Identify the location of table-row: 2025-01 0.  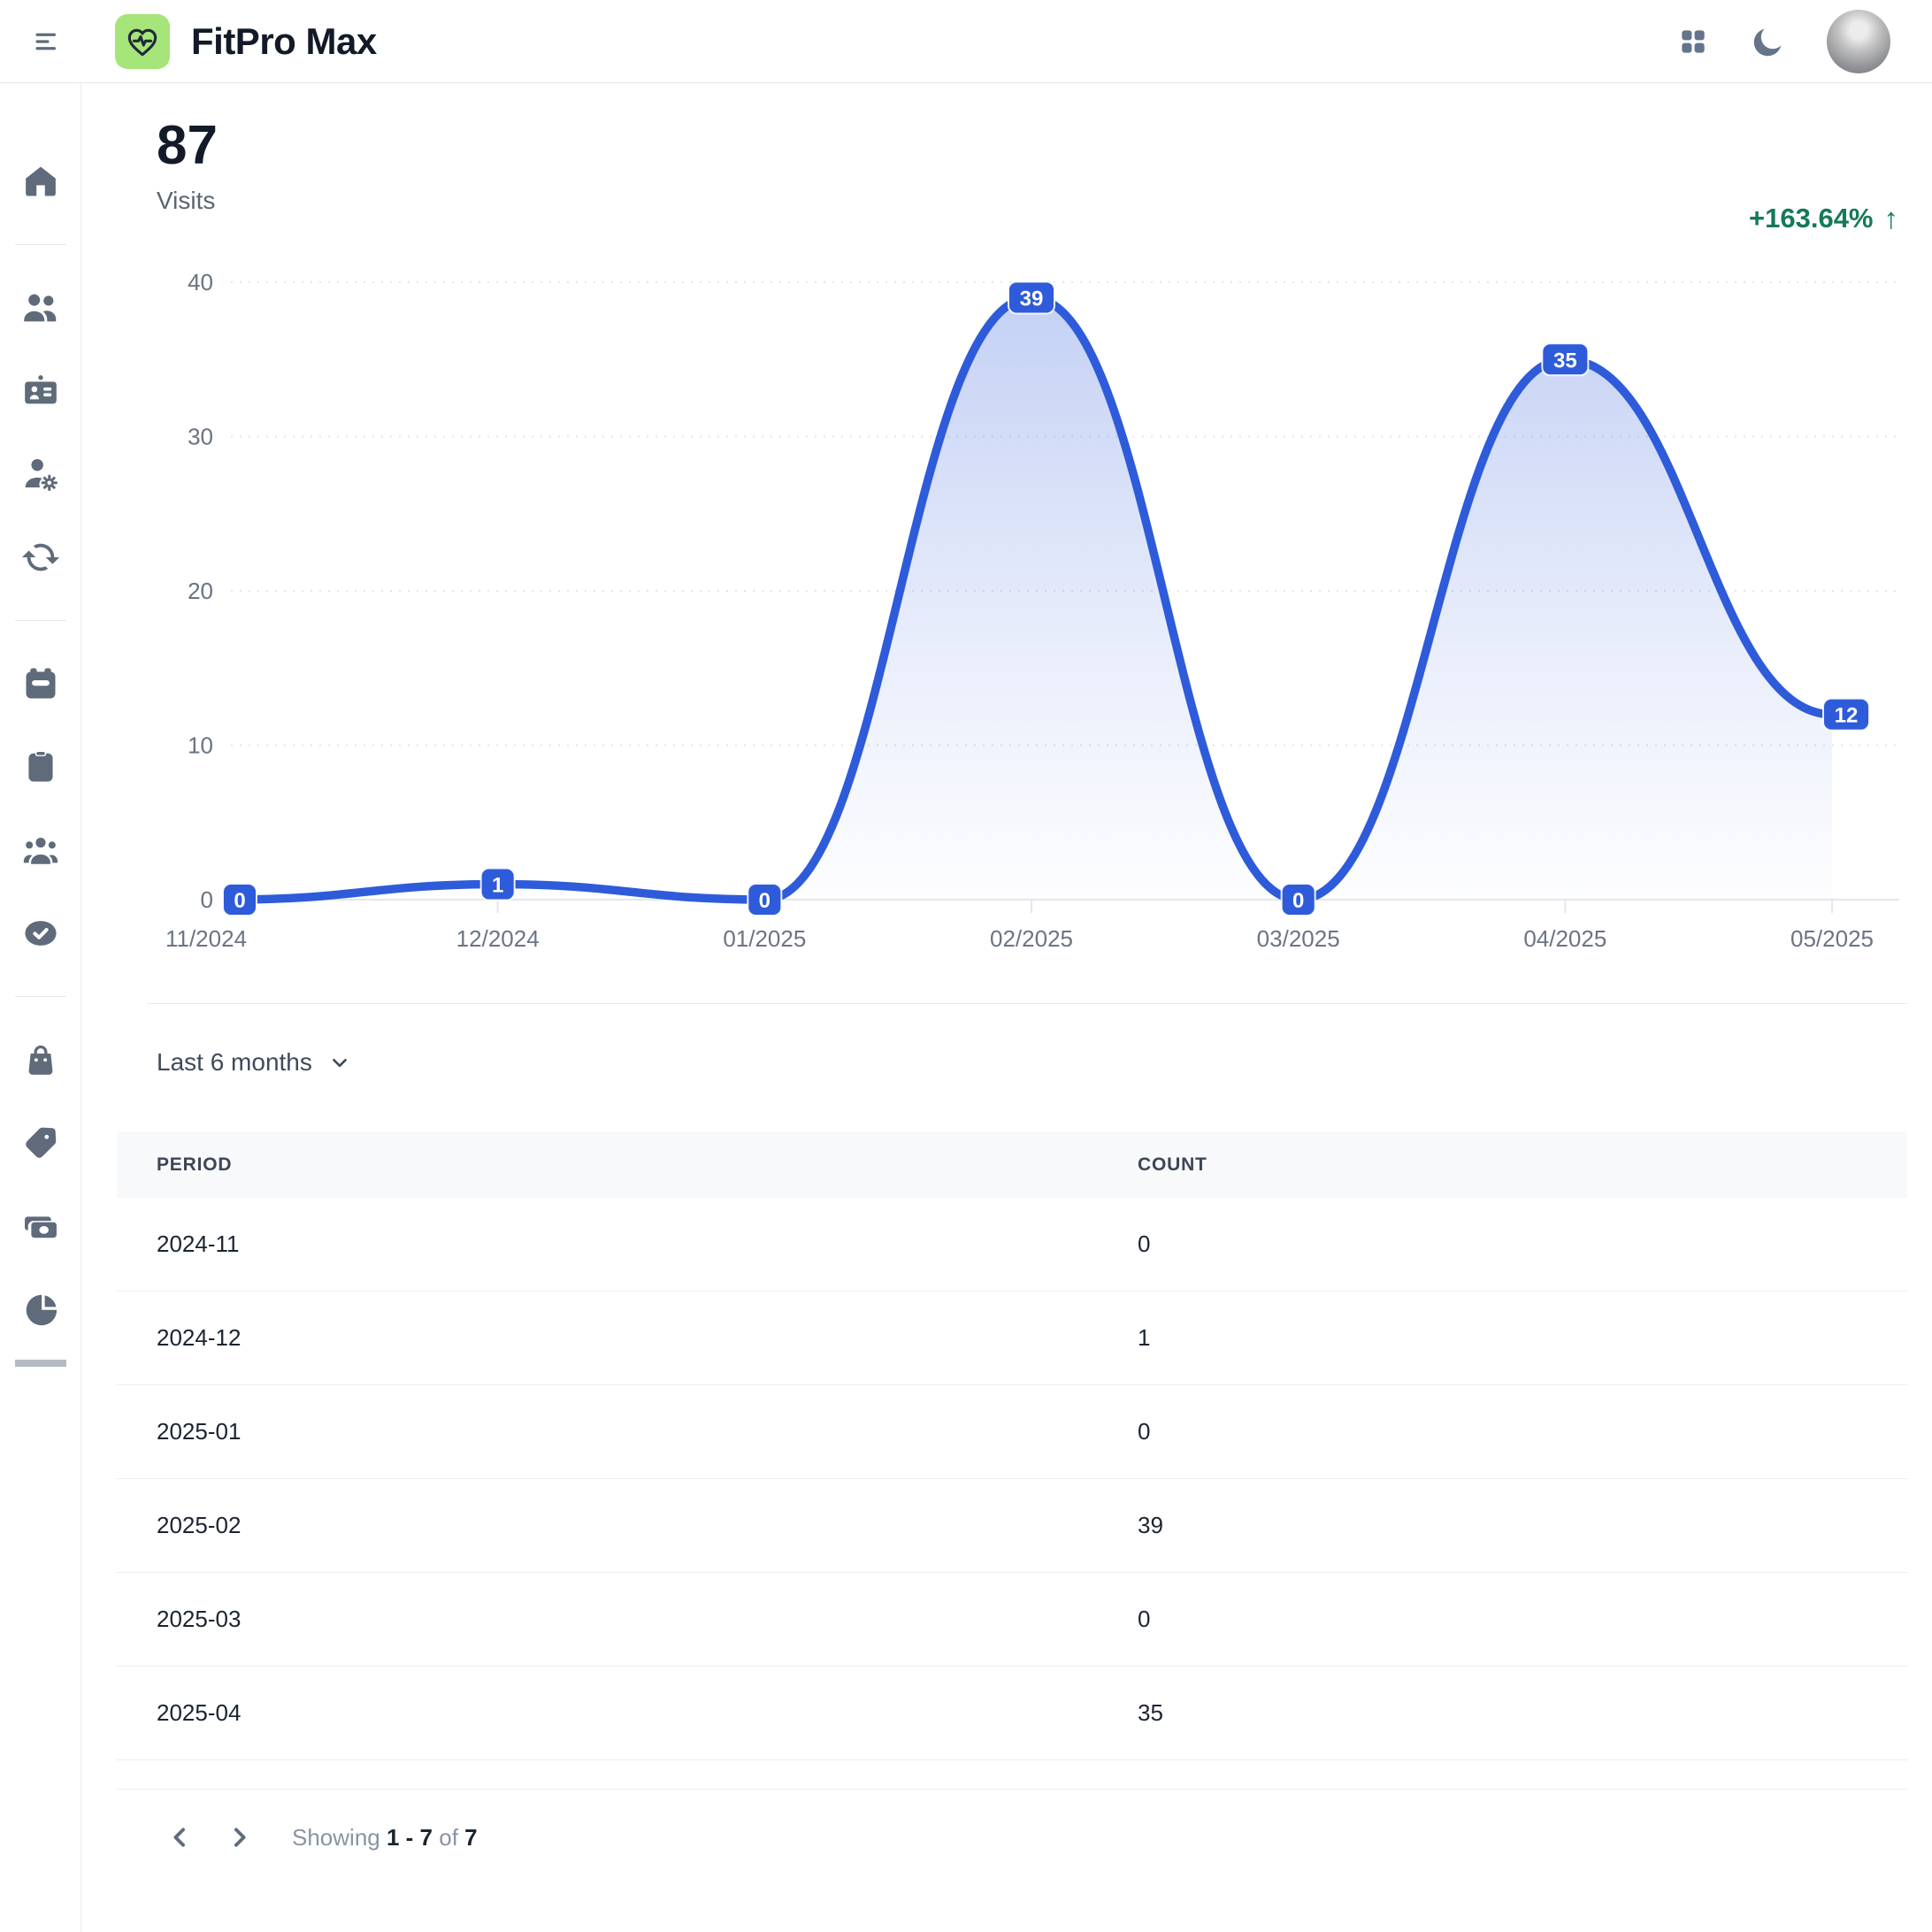
(1012, 1432).